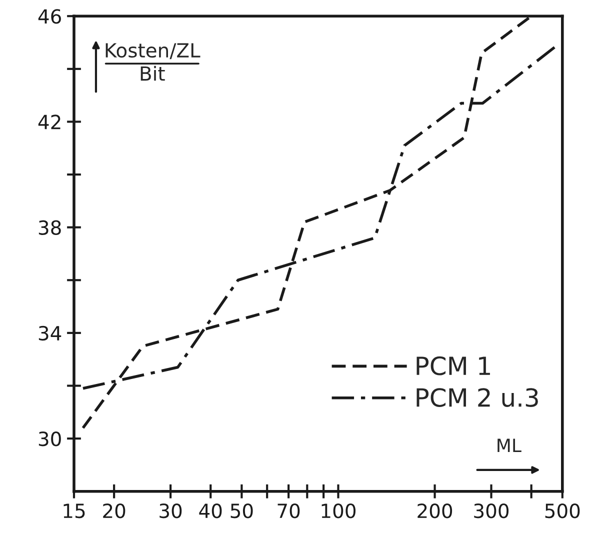 The height and width of the screenshot is (537, 592). I want to click on x-tick-label: 30, so click(171, 511).